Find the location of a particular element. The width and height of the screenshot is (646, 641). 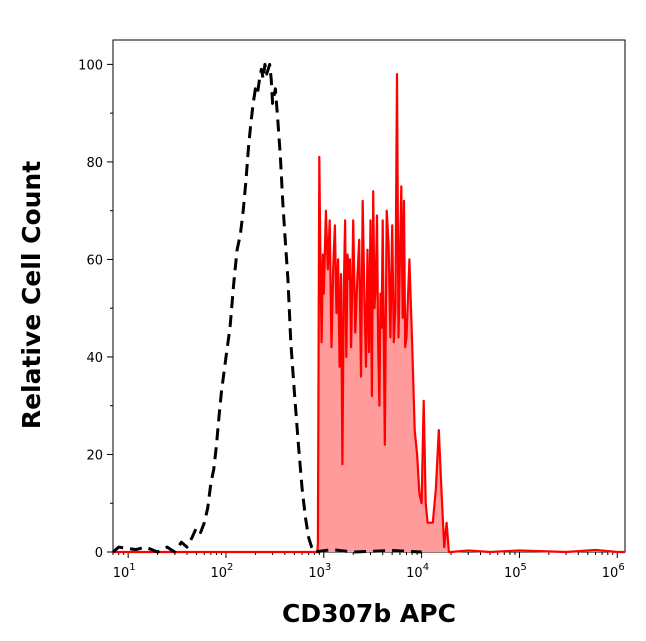

y-axis: 0 20 40 60 80 100 is located at coordinates (95, 309).